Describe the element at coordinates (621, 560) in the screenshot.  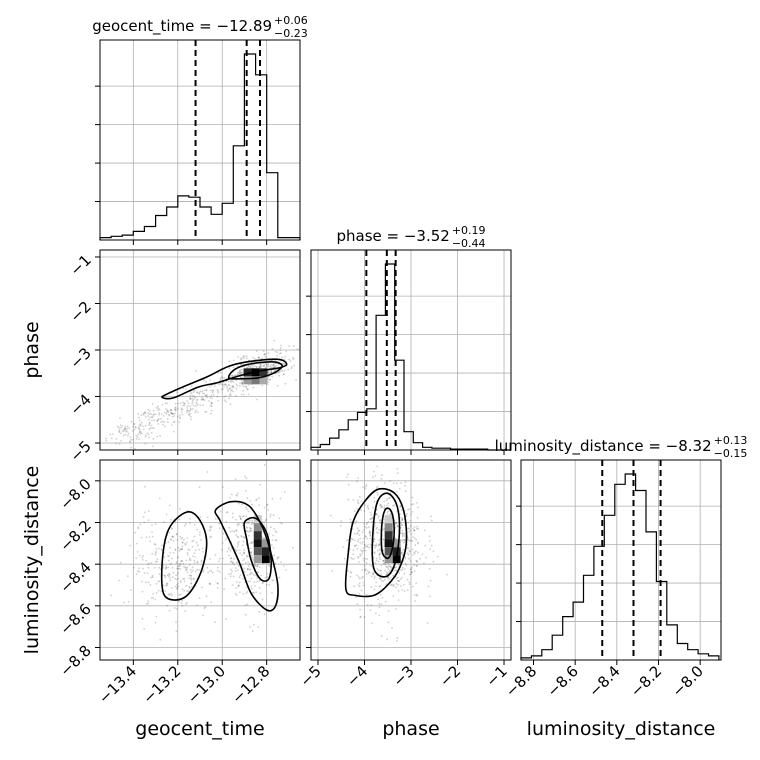
I see `panel-frame` at that location.